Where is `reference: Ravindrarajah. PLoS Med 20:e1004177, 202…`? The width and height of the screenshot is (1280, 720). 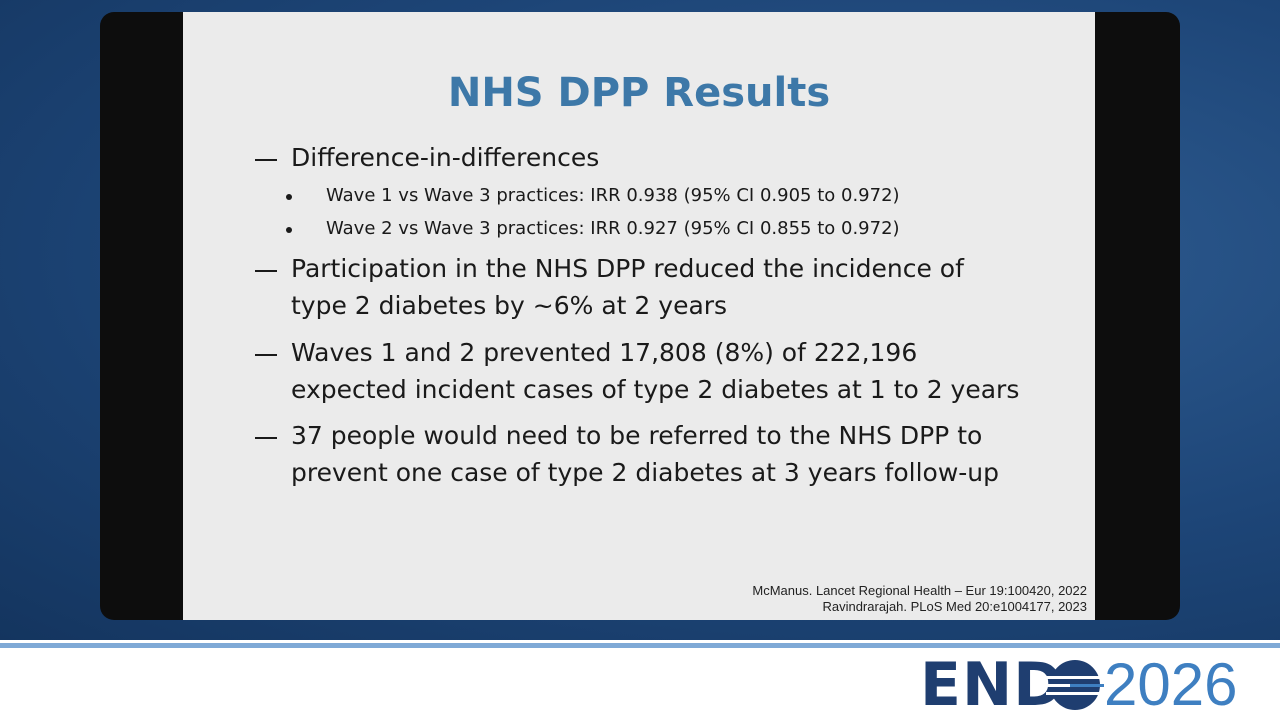 reference: Ravindrarajah. PLoS Med 20:e1004177, 202… is located at coordinates (954, 606).